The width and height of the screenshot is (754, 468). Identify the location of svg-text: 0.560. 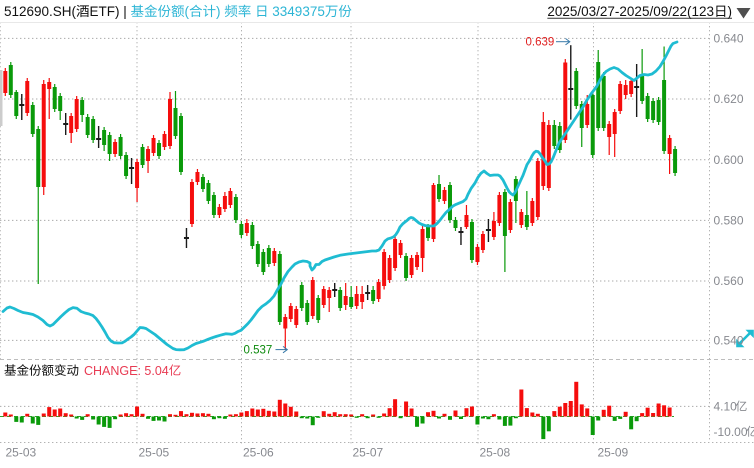
(729, 281).